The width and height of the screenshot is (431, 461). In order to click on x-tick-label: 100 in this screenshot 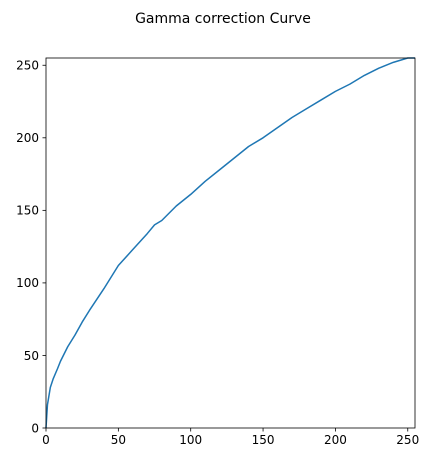, I will do `click(190, 440)`.